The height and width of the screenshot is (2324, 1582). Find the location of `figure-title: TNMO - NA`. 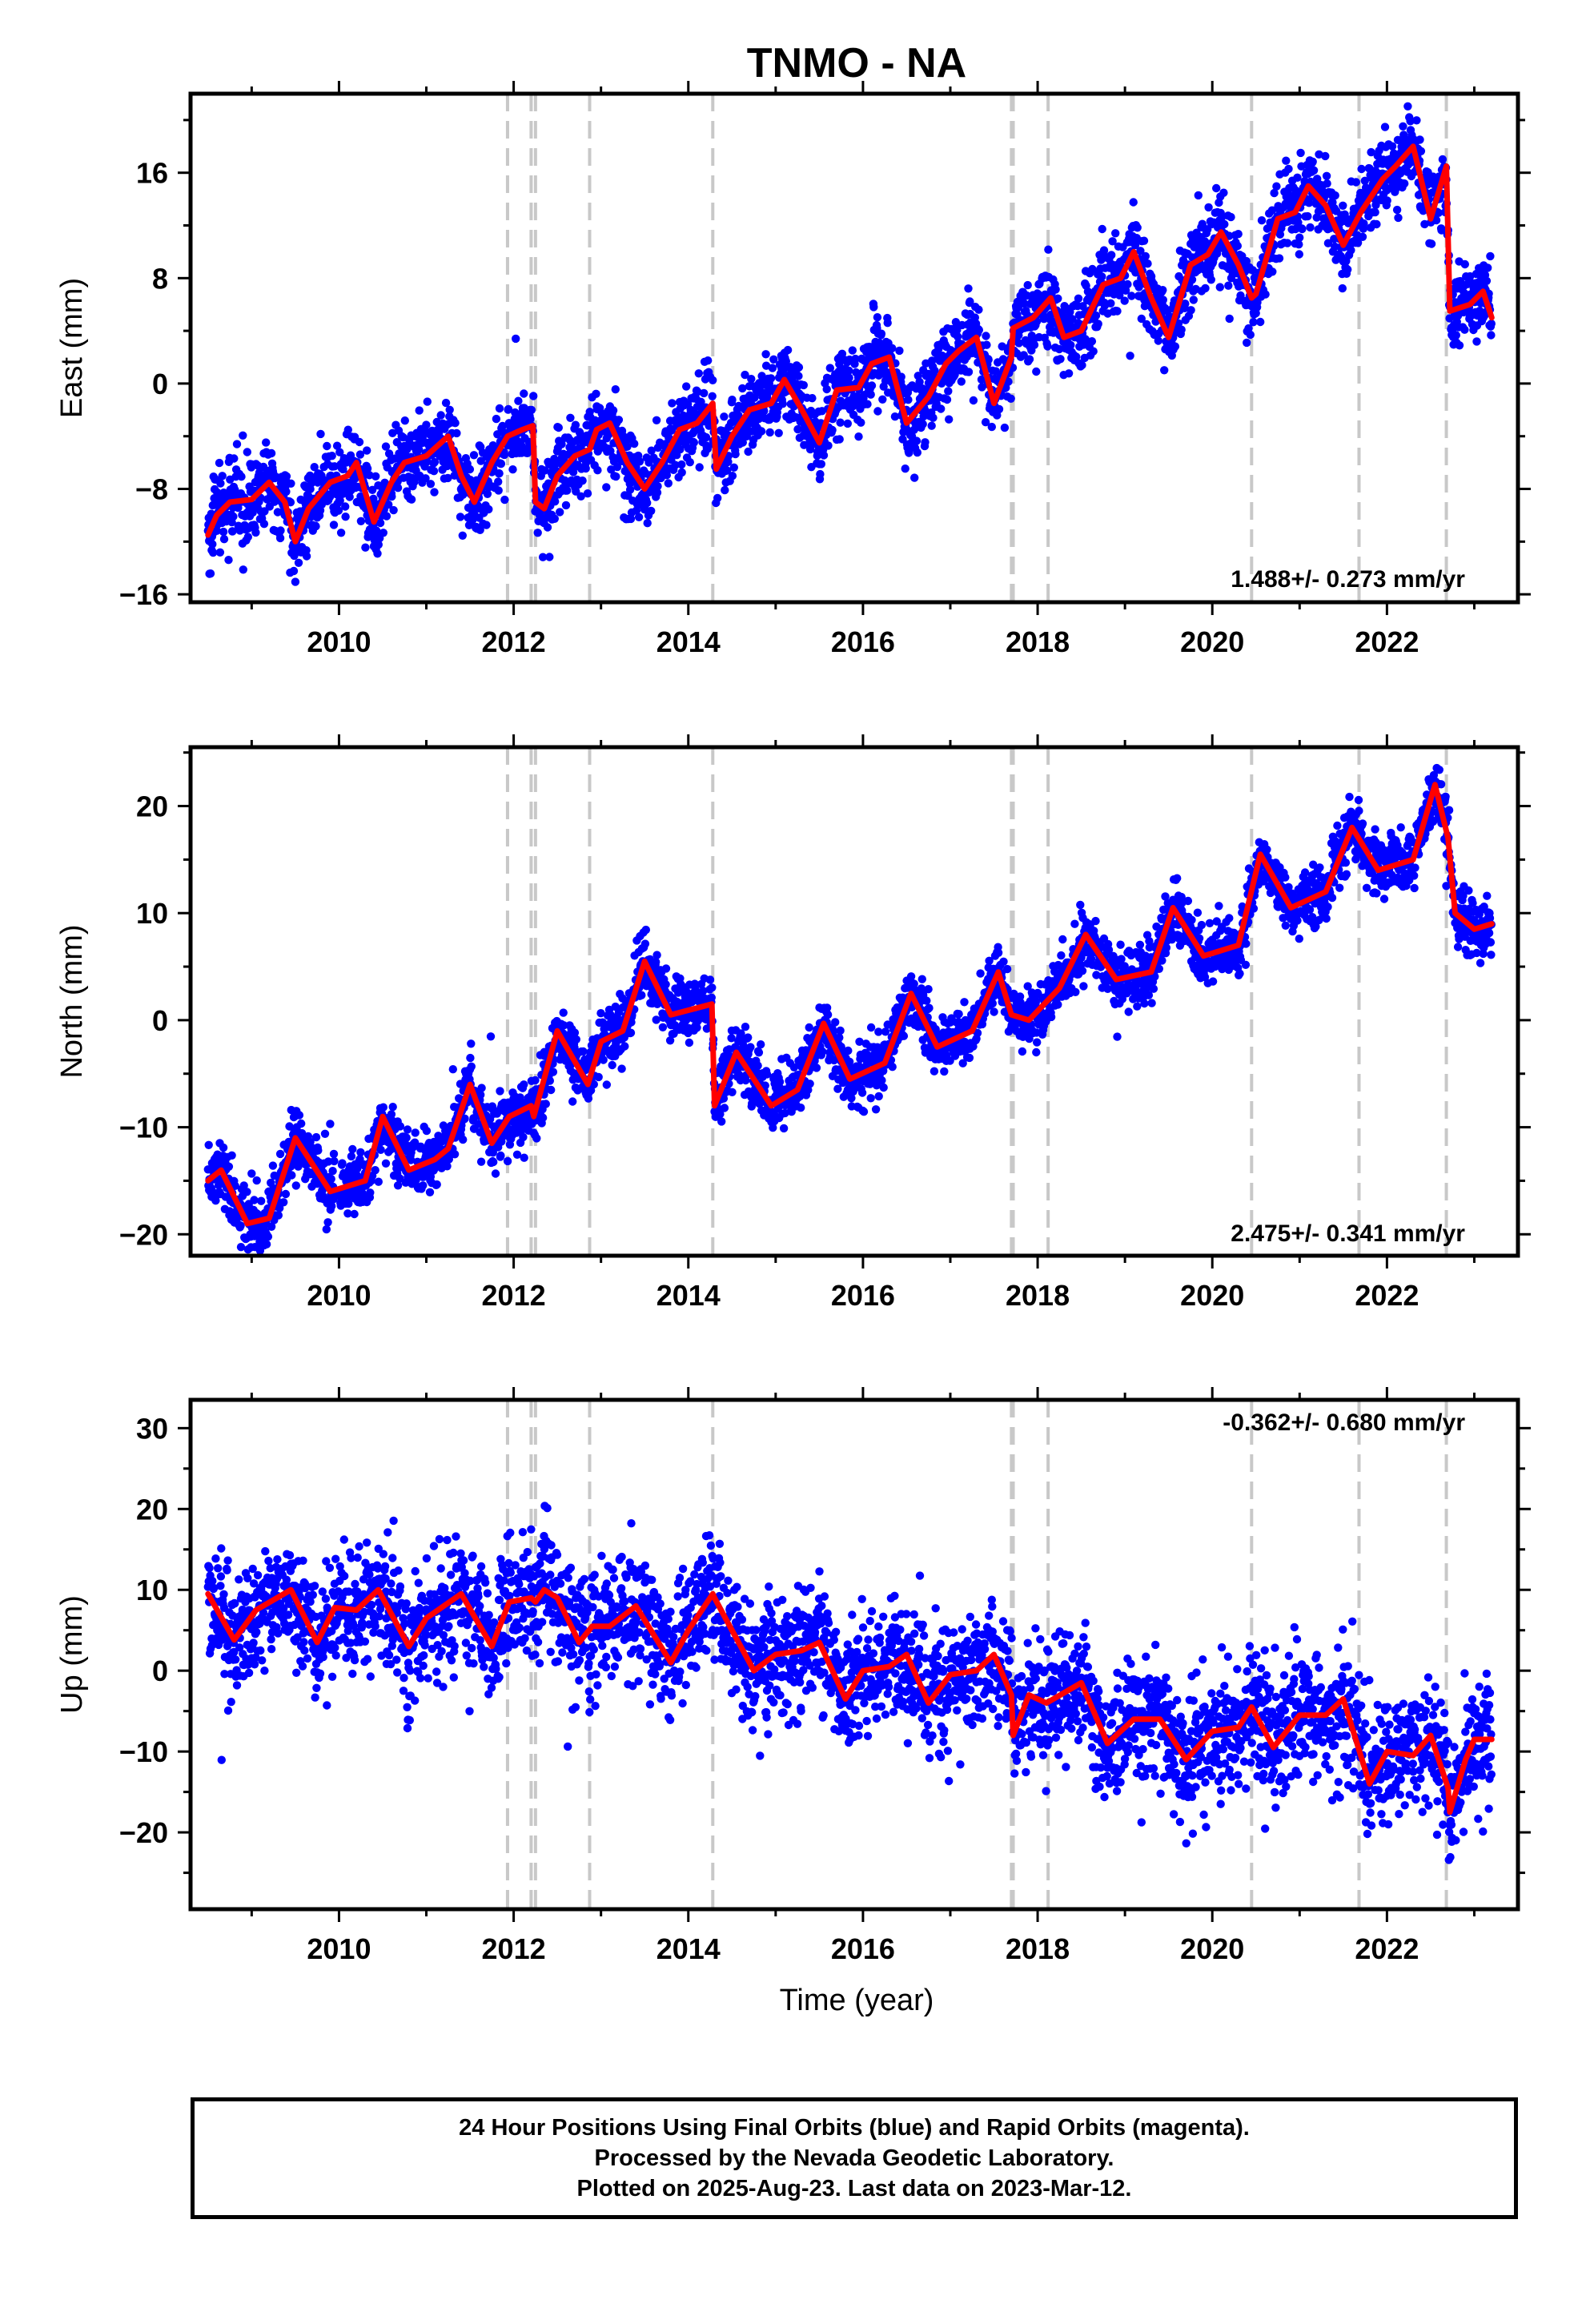

figure-title: TNMO - NA is located at coordinates (856, 63).